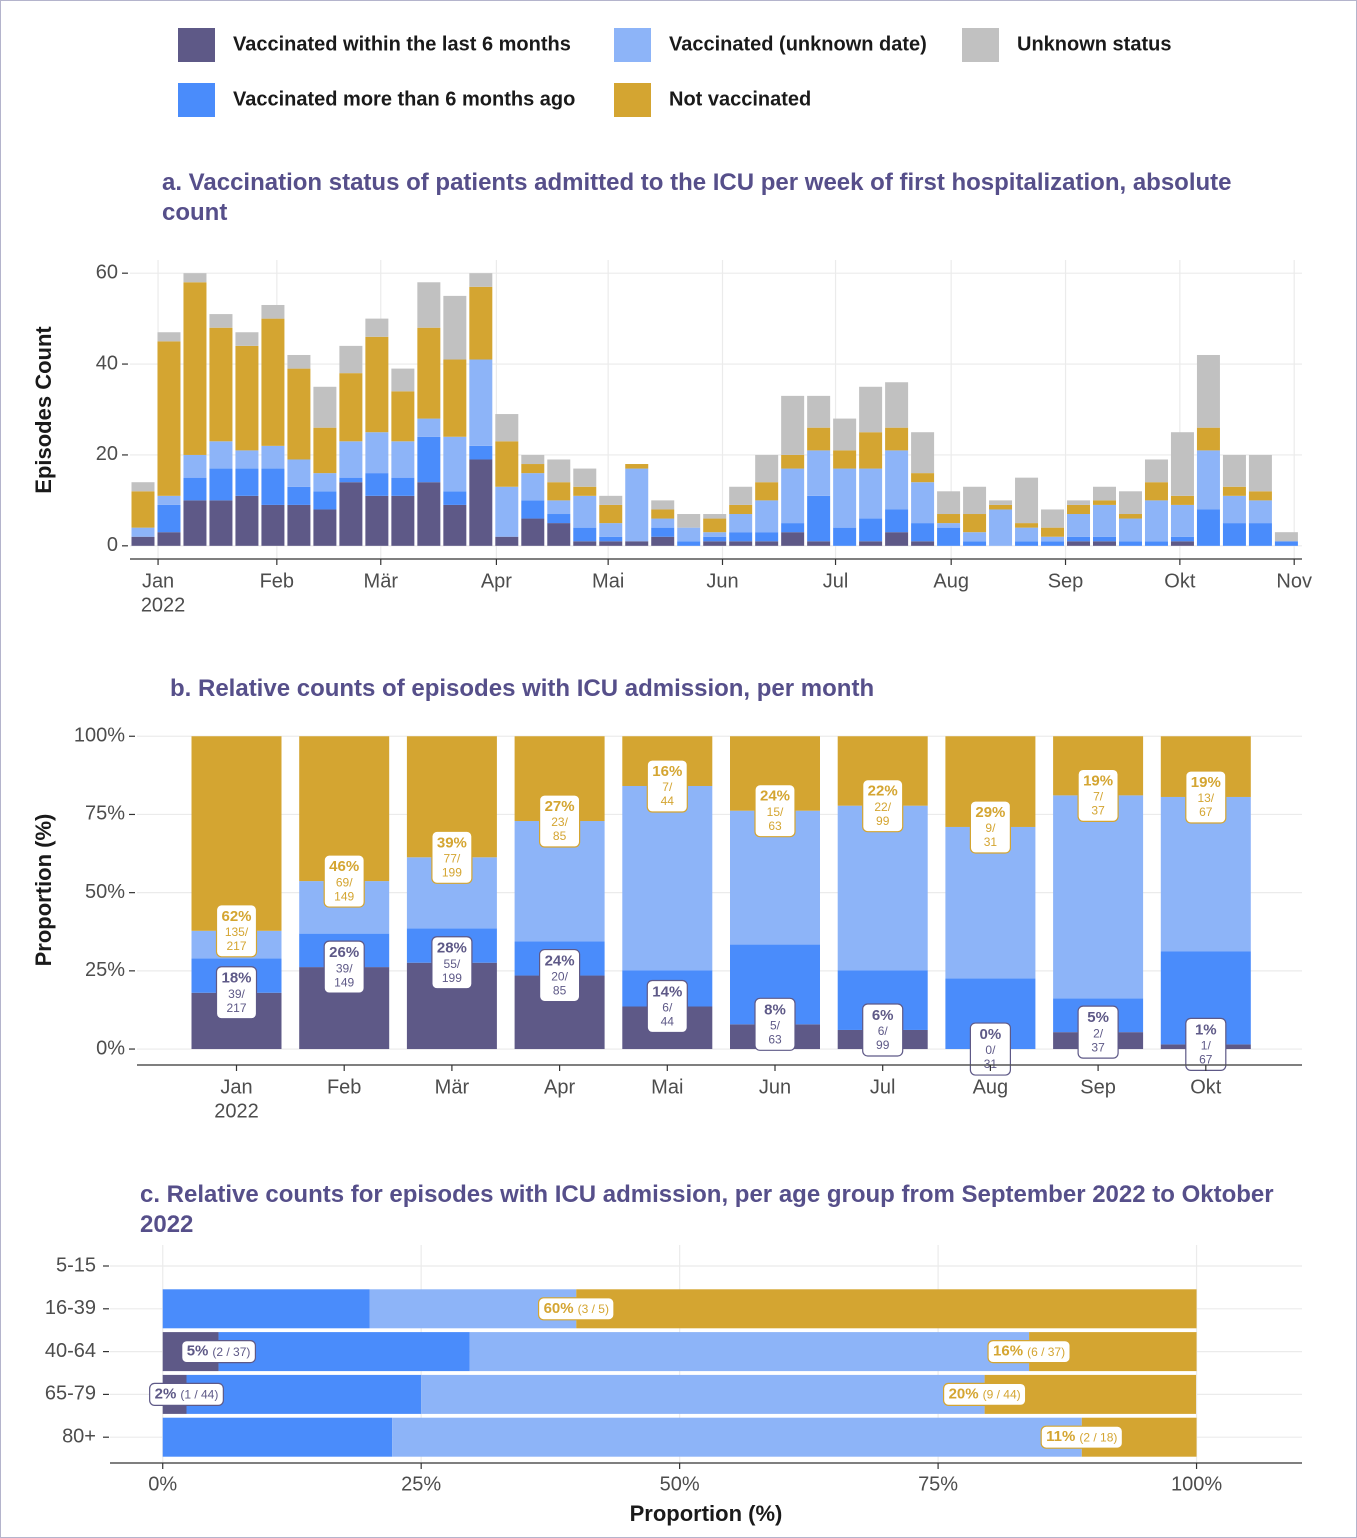  What do you see at coordinates (236, 1111) in the screenshot?
I see `x-year-label: 2022` at bounding box center [236, 1111].